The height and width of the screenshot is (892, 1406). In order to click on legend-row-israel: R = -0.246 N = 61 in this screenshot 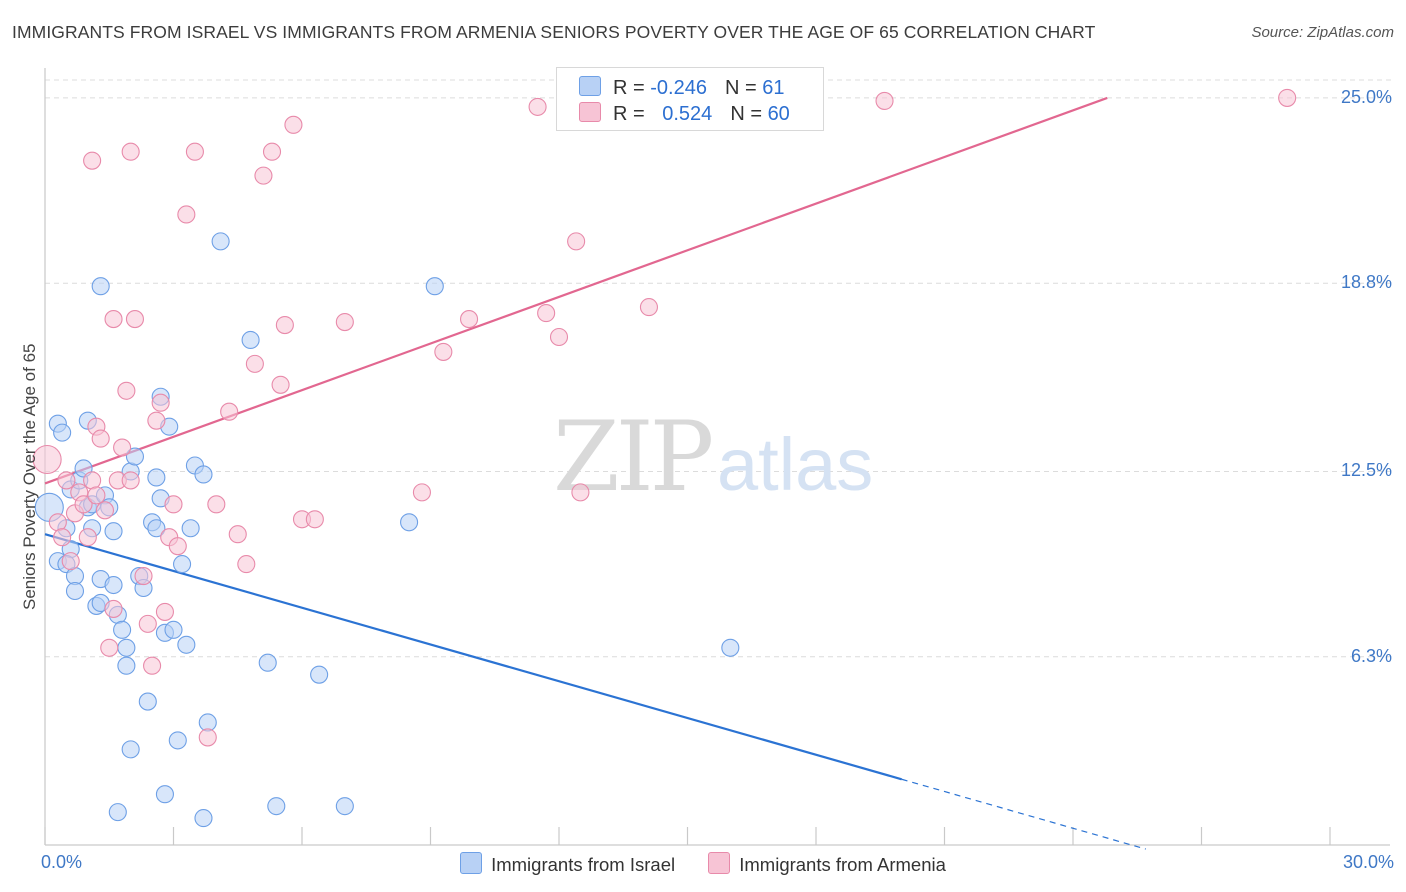, I will do `click(682, 87)`.